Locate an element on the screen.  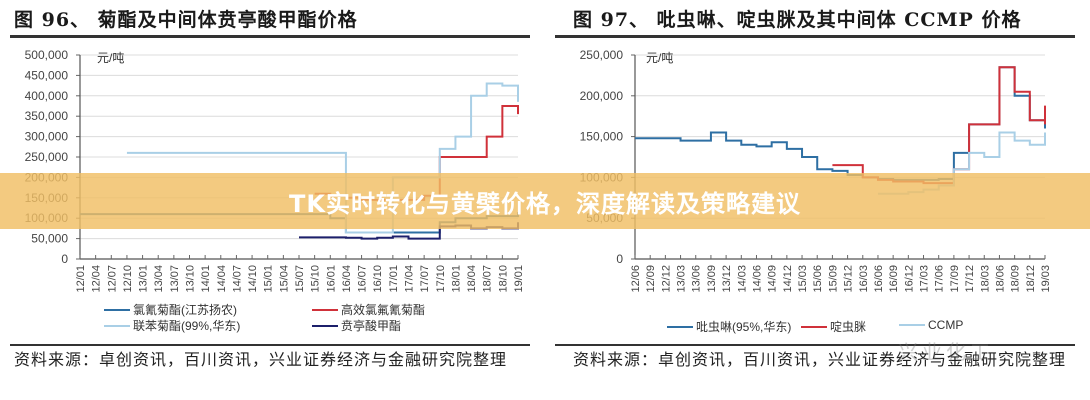
x-tick-label: 18/01 is located at coordinates (456, 279).